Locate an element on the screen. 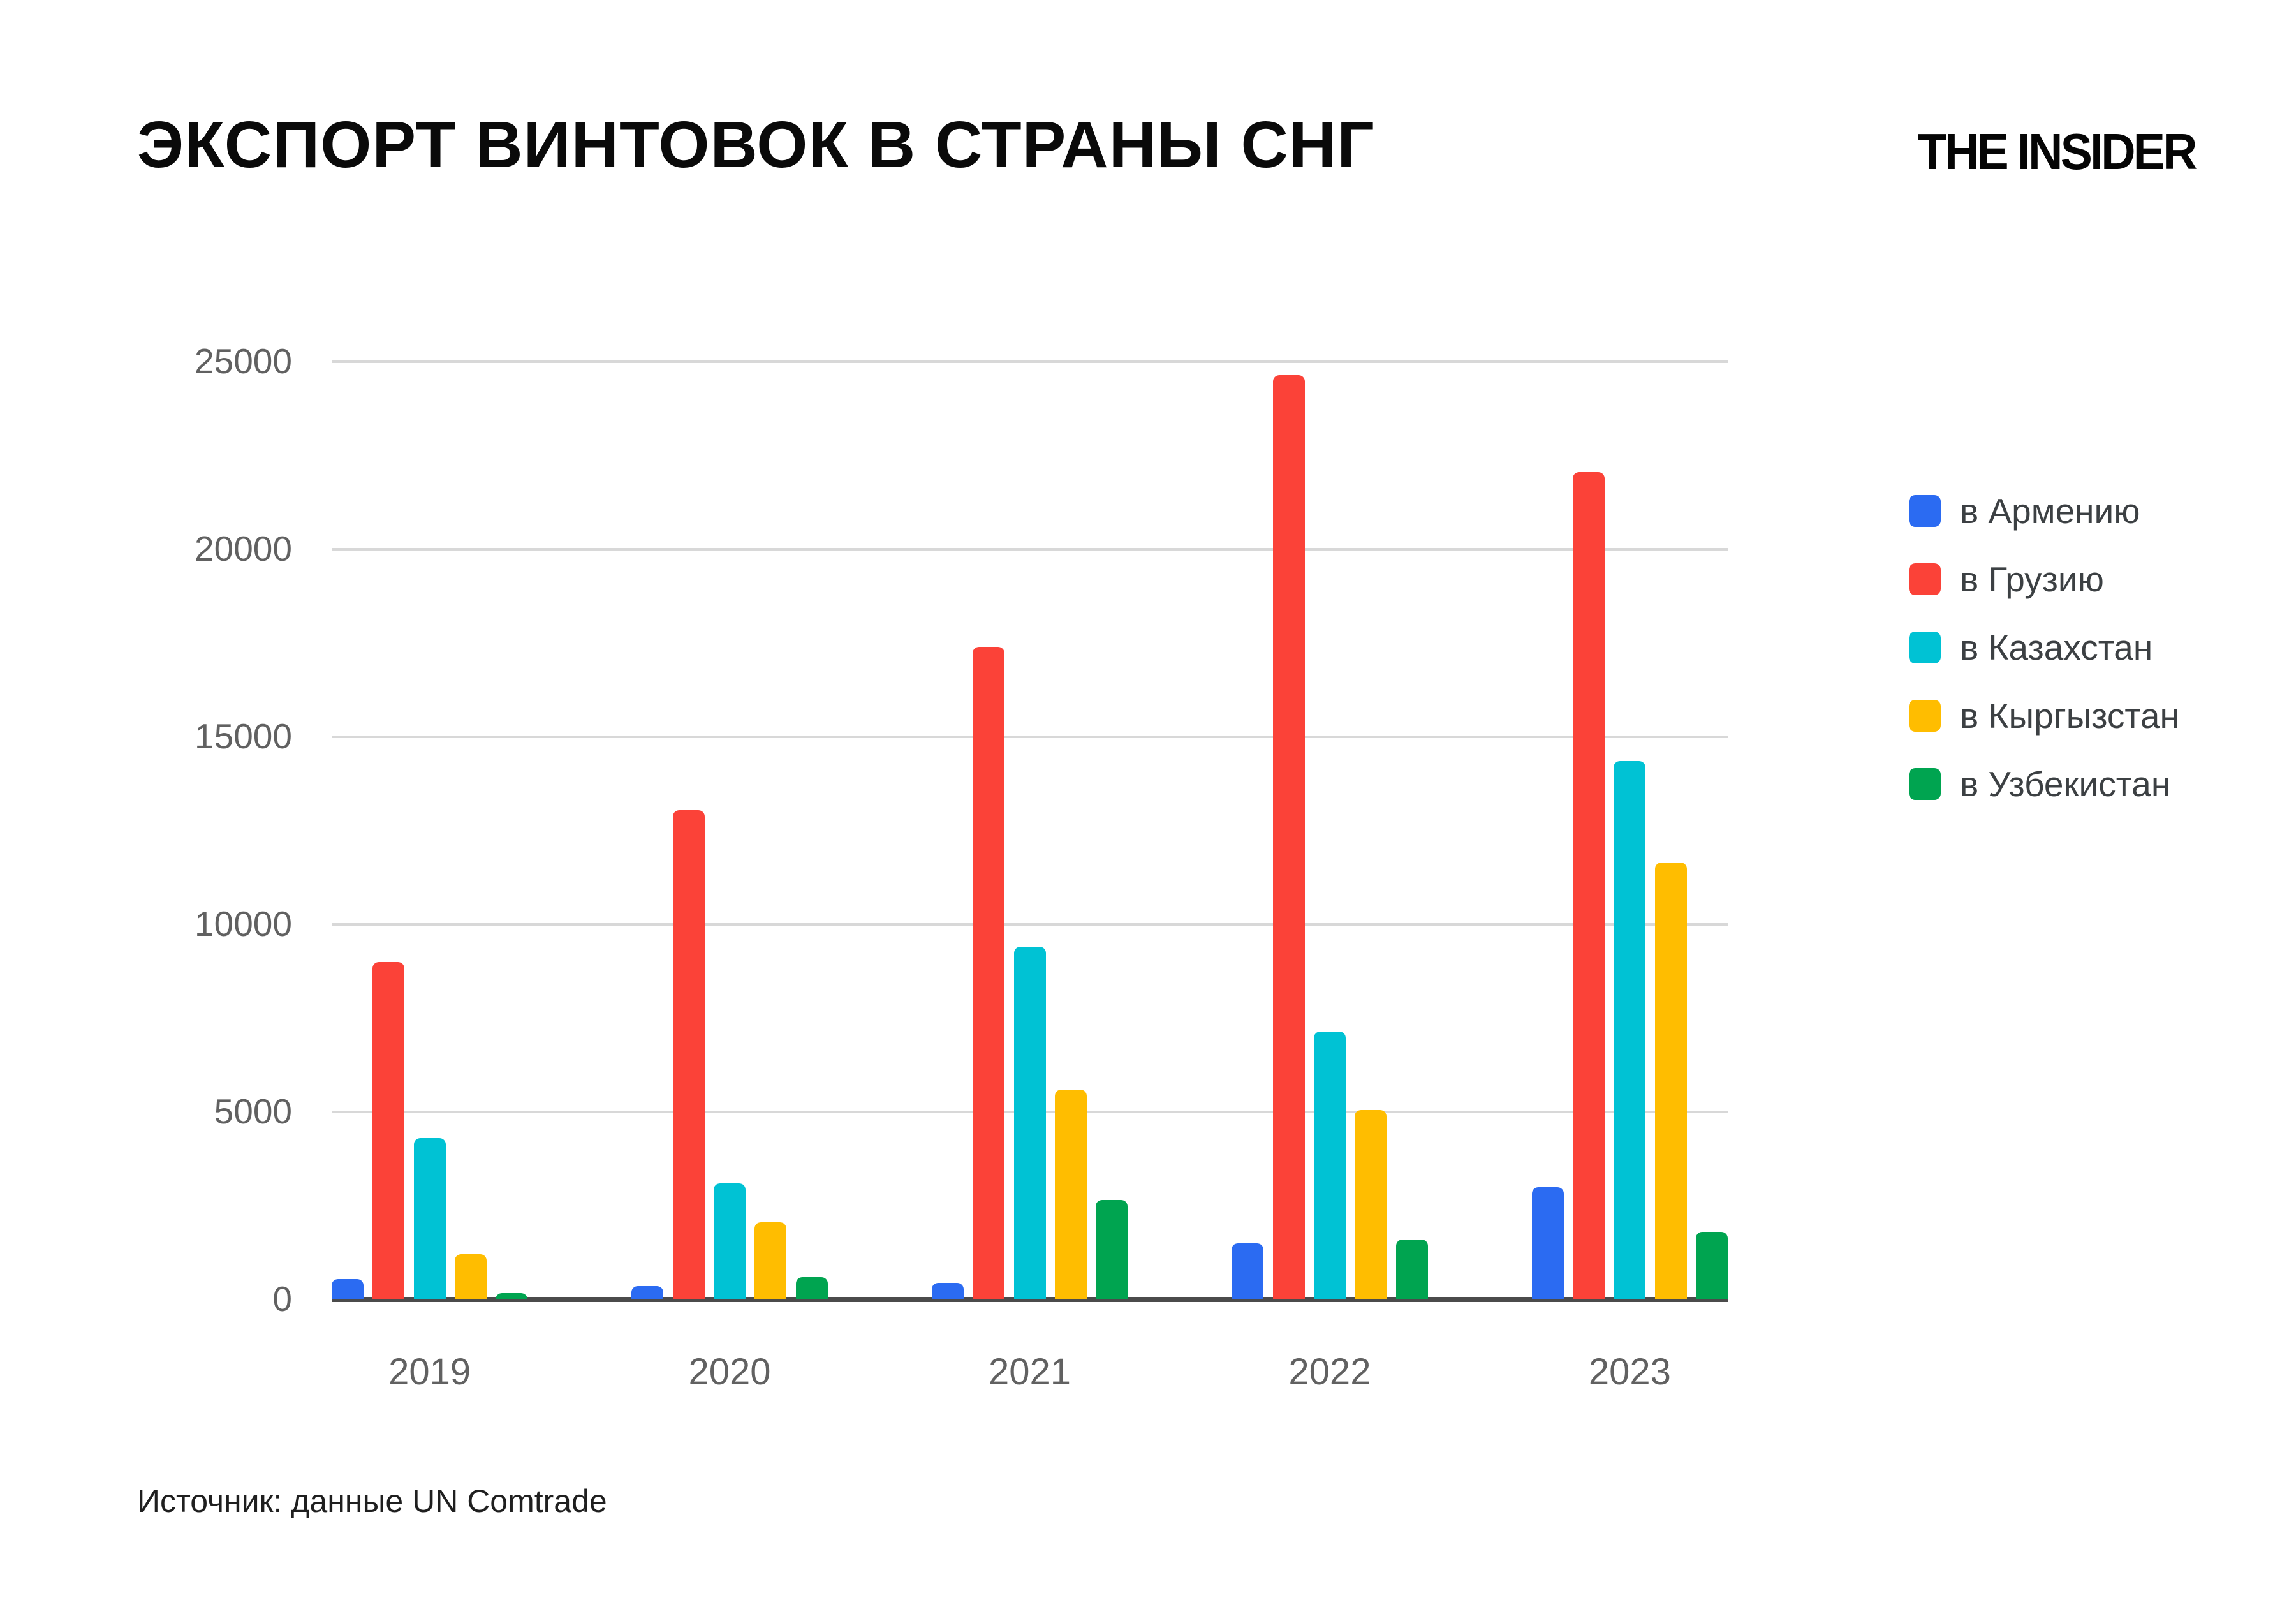  bar-2023-в-Грузию is located at coordinates (1589, 885).